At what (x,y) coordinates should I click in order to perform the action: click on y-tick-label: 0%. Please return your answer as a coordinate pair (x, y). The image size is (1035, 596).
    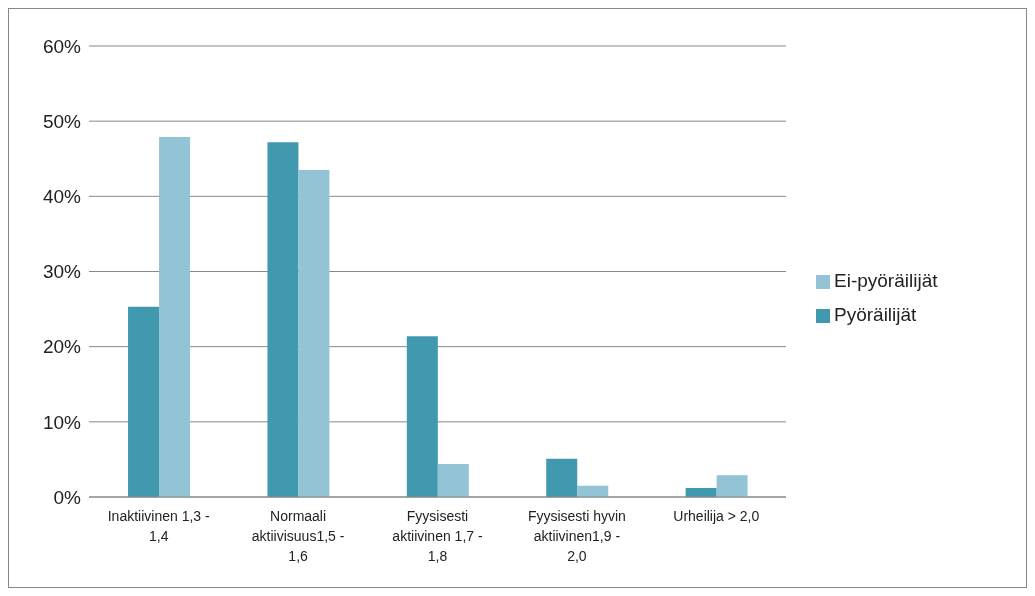
    Looking at the image, I should click on (67, 497).